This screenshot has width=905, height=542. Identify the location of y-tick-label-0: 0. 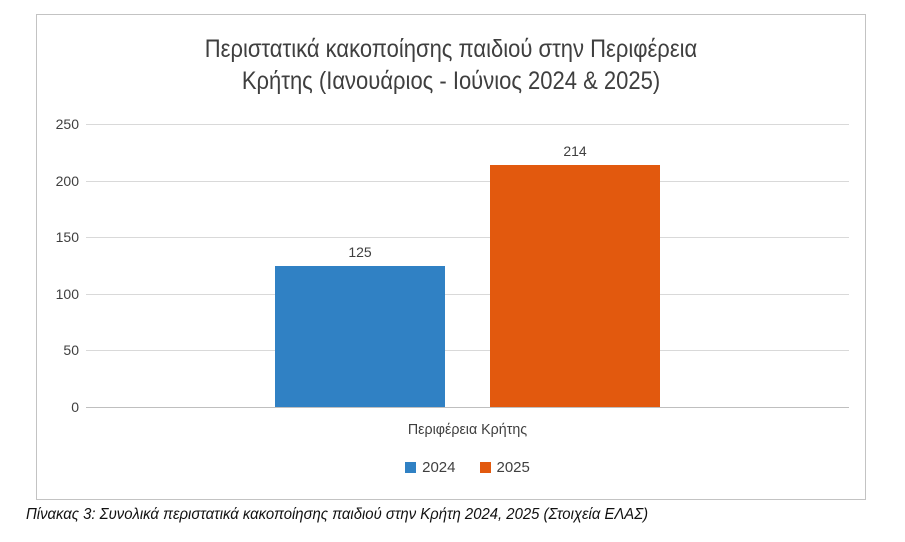
(75, 407).